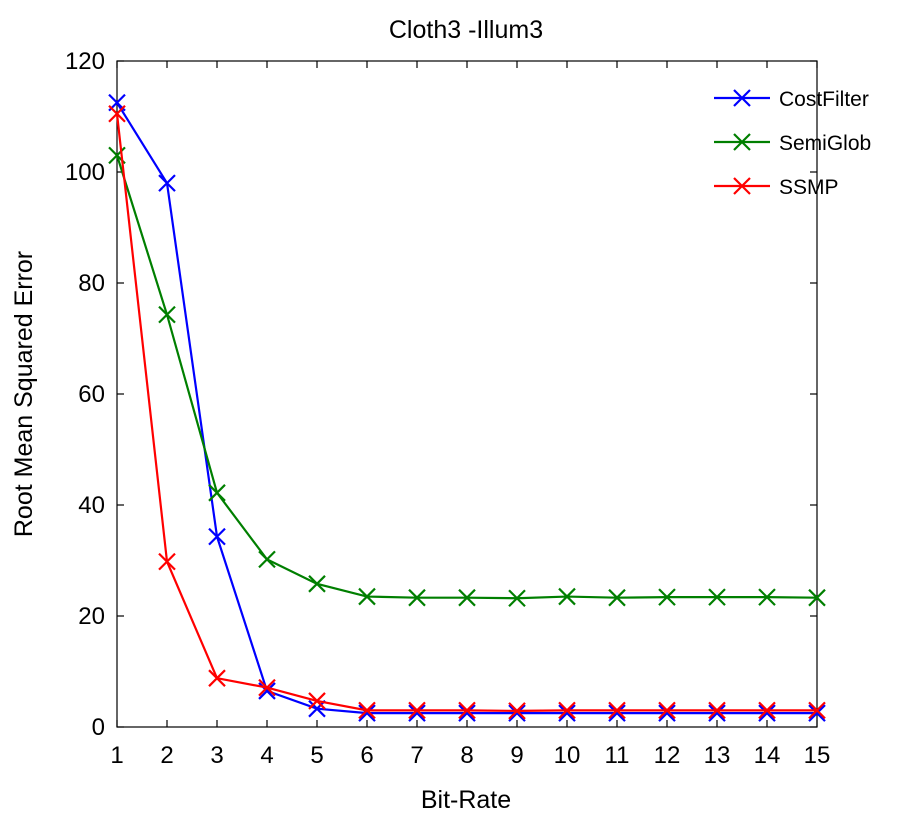 This screenshot has width=901, height=817. What do you see at coordinates (98, 727) in the screenshot?
I see `y-tick-label: 0` at bounding box center [98, 727].